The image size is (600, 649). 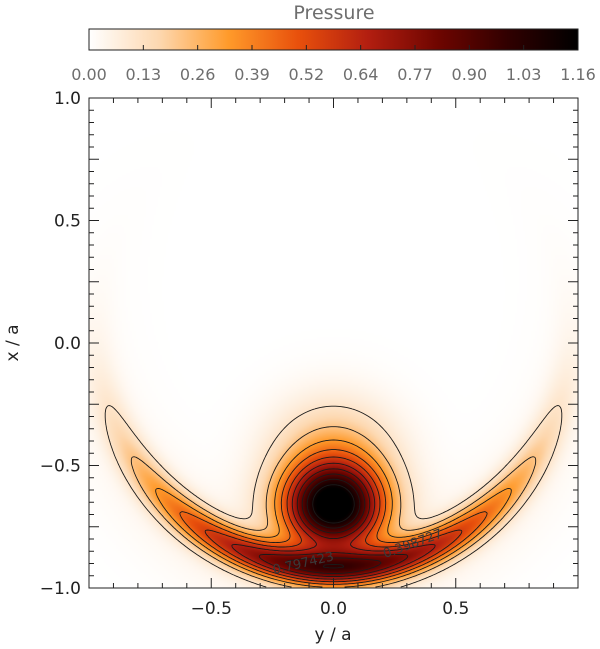 What do you see at coordinates (333, 47) in the screenshot?
I see `colorbar-ticks` at bounding box center [333, 47].